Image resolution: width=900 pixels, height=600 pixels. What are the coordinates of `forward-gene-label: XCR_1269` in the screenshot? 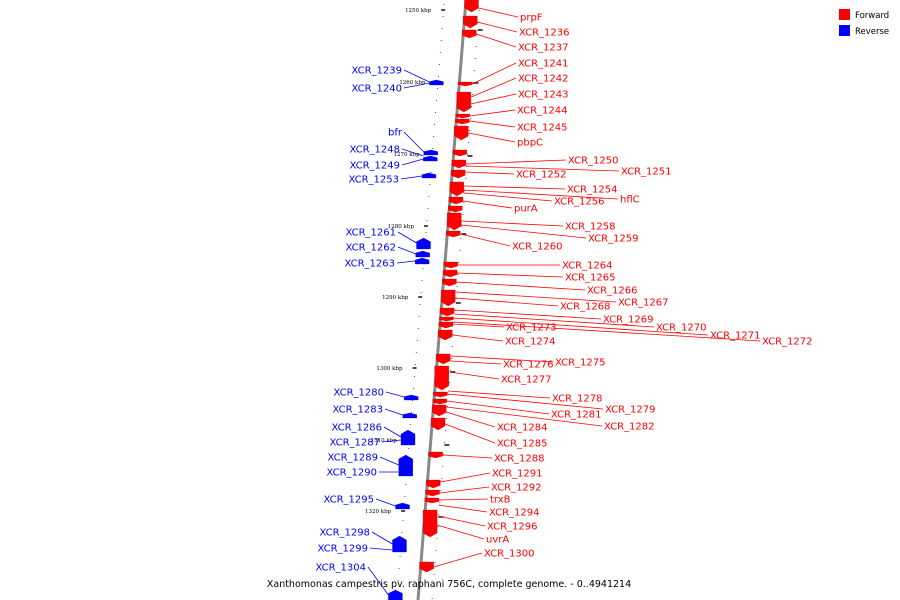 It's located at (628, 320).